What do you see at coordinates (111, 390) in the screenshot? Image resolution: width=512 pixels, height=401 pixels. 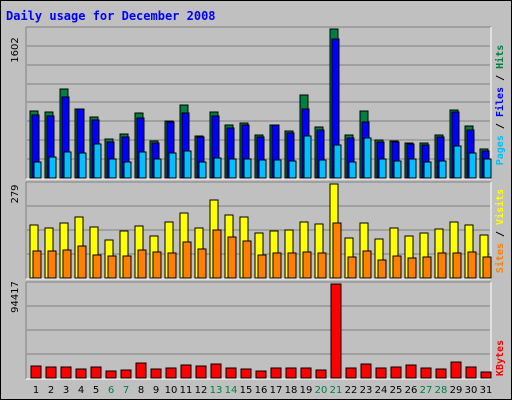 I see `x-day-label: 6` at bounding box center [111, 390].